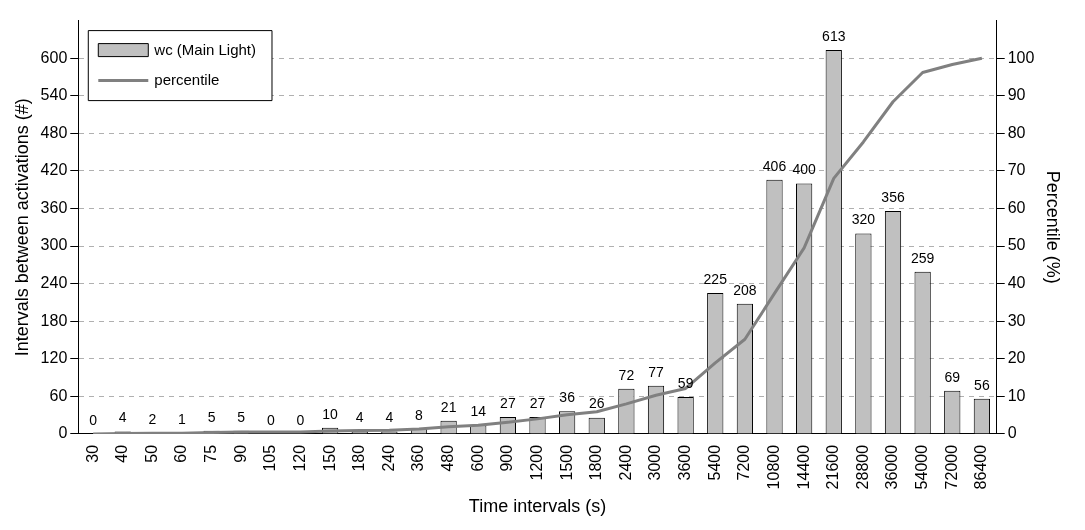 The height and width of the screenshot is (530, 1085). What do you see at coordinates (656, 371) in the screenshot?
I see `data-label: 77` at bounding box center [656, 371].